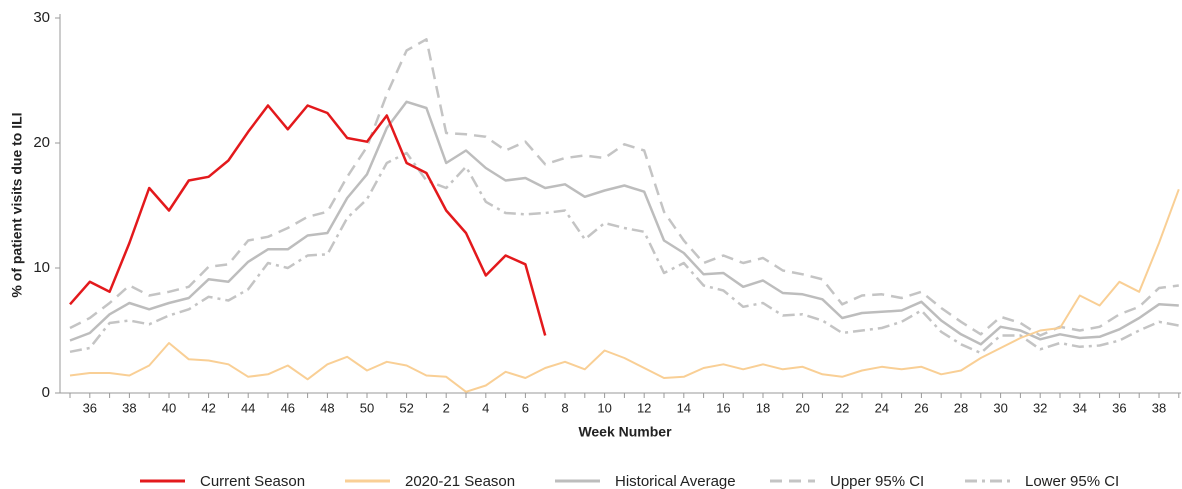 The image size is (1182, 489). I want to click on x-tick-label: 46, so click(288, 407).